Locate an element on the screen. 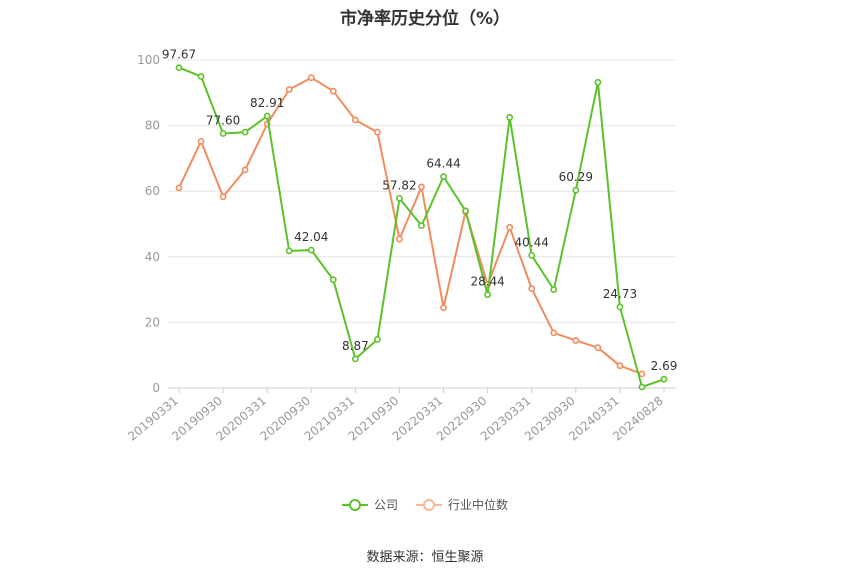  legend-label-company: 公司 is located at coordinates (385, 505).